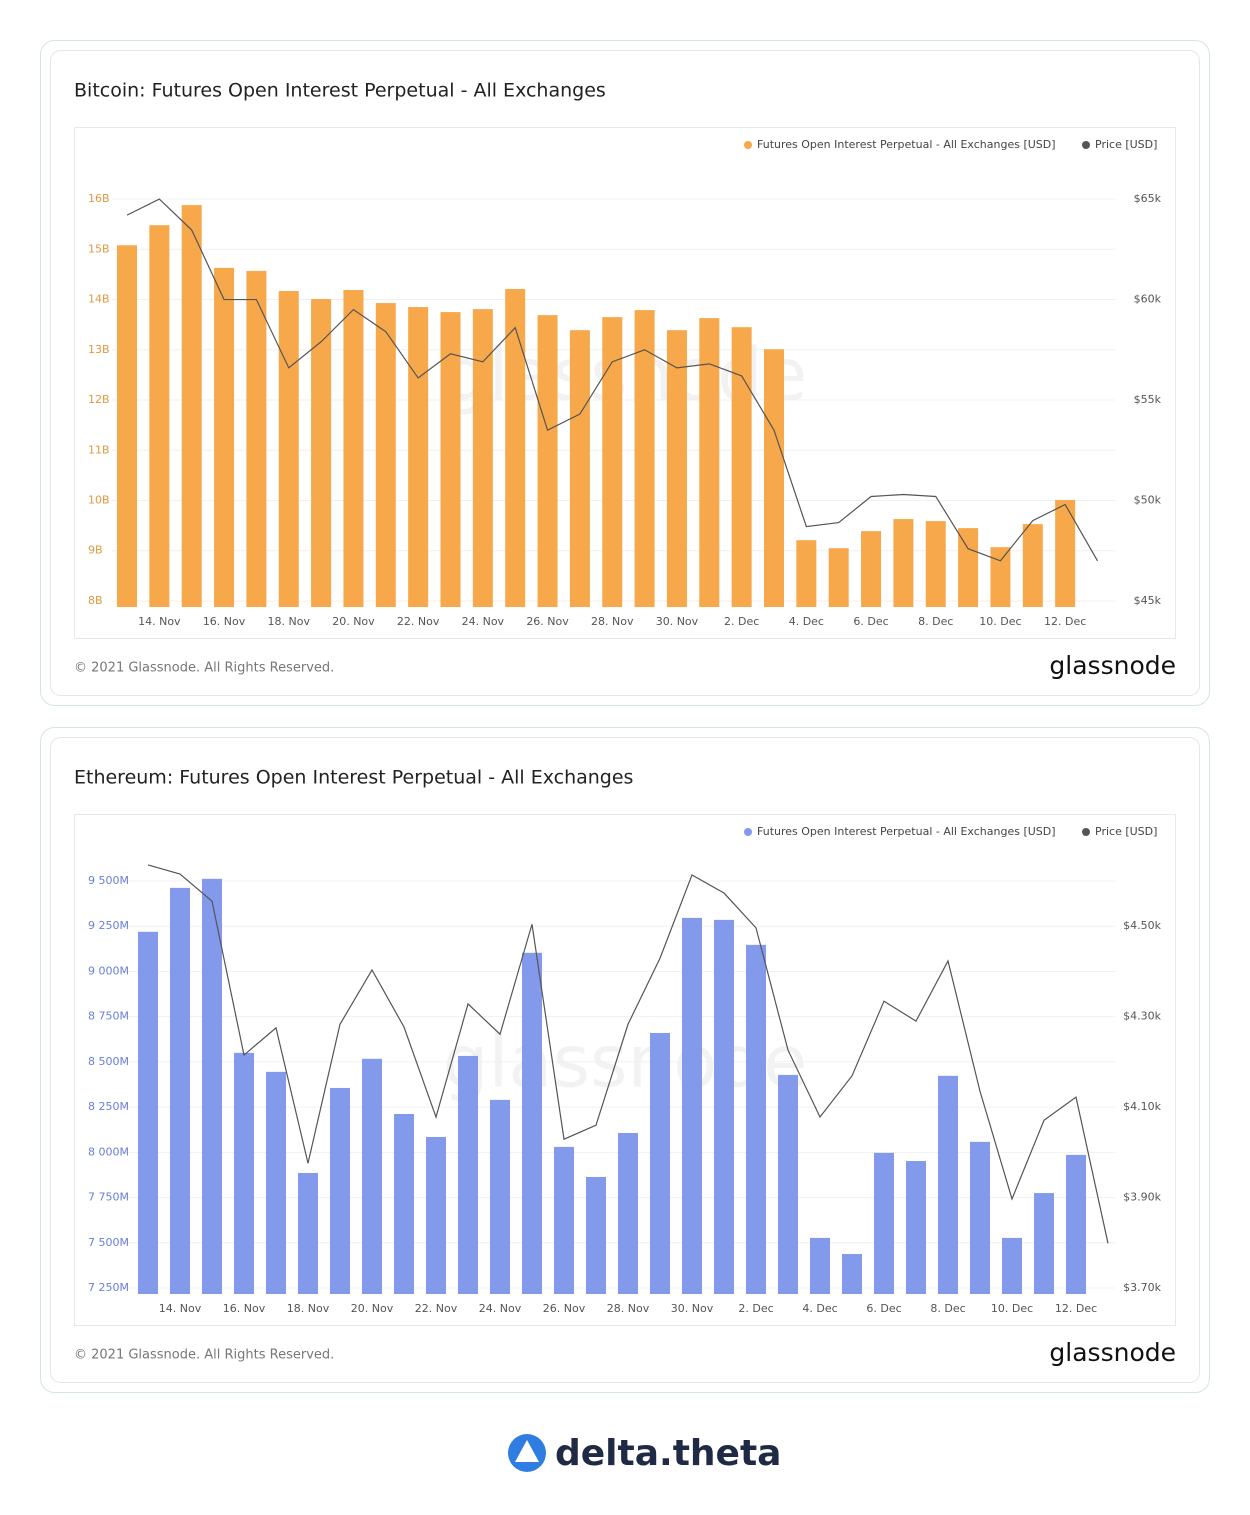 The height and width of the screenshot is (1515, 1250). What do you see at coordinates (1148, 299) in the screenshot?
I see `y2-tick-label: $60k` at bounding box center [1148, 299].